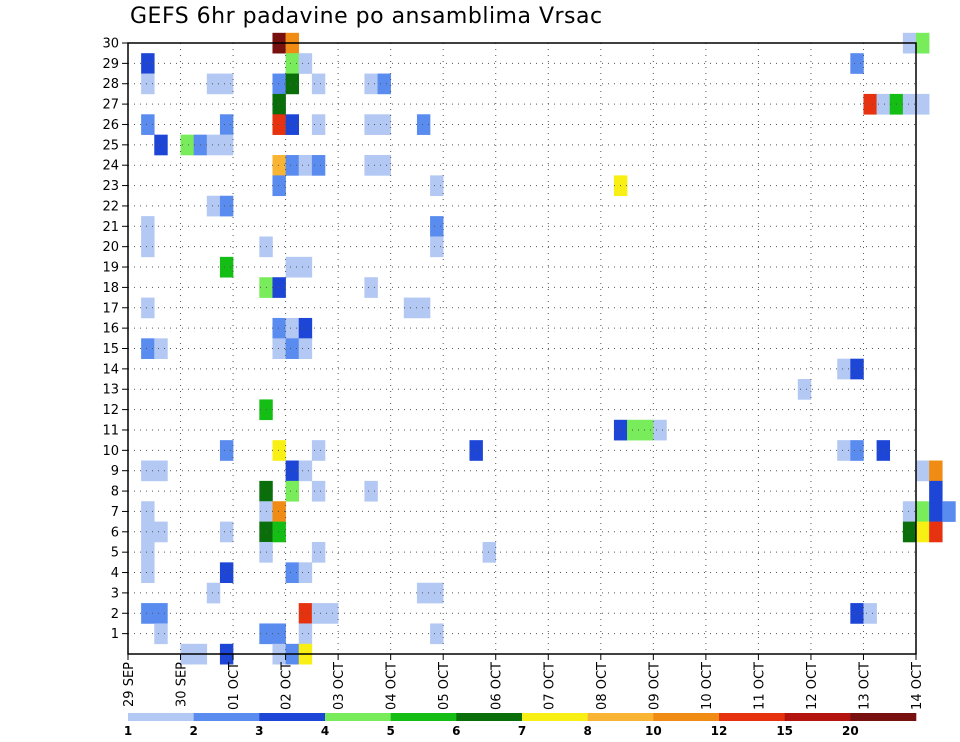 The image size is (960, 742). I want to click on x-tick-label: 29 SEP, so click(129, 684).